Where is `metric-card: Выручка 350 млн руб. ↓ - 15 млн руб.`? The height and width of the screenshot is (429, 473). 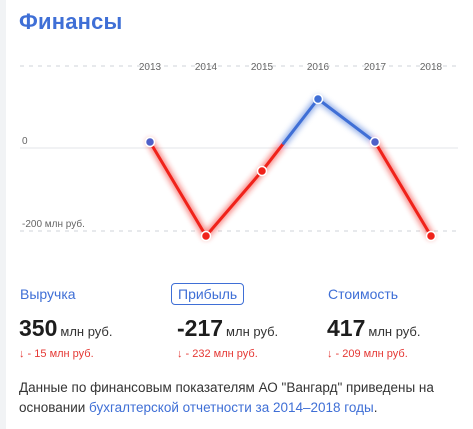
metric-card: Выручка 350 млн руб. ↓ - 15 млн руб. is located at coordinates (94, 321).